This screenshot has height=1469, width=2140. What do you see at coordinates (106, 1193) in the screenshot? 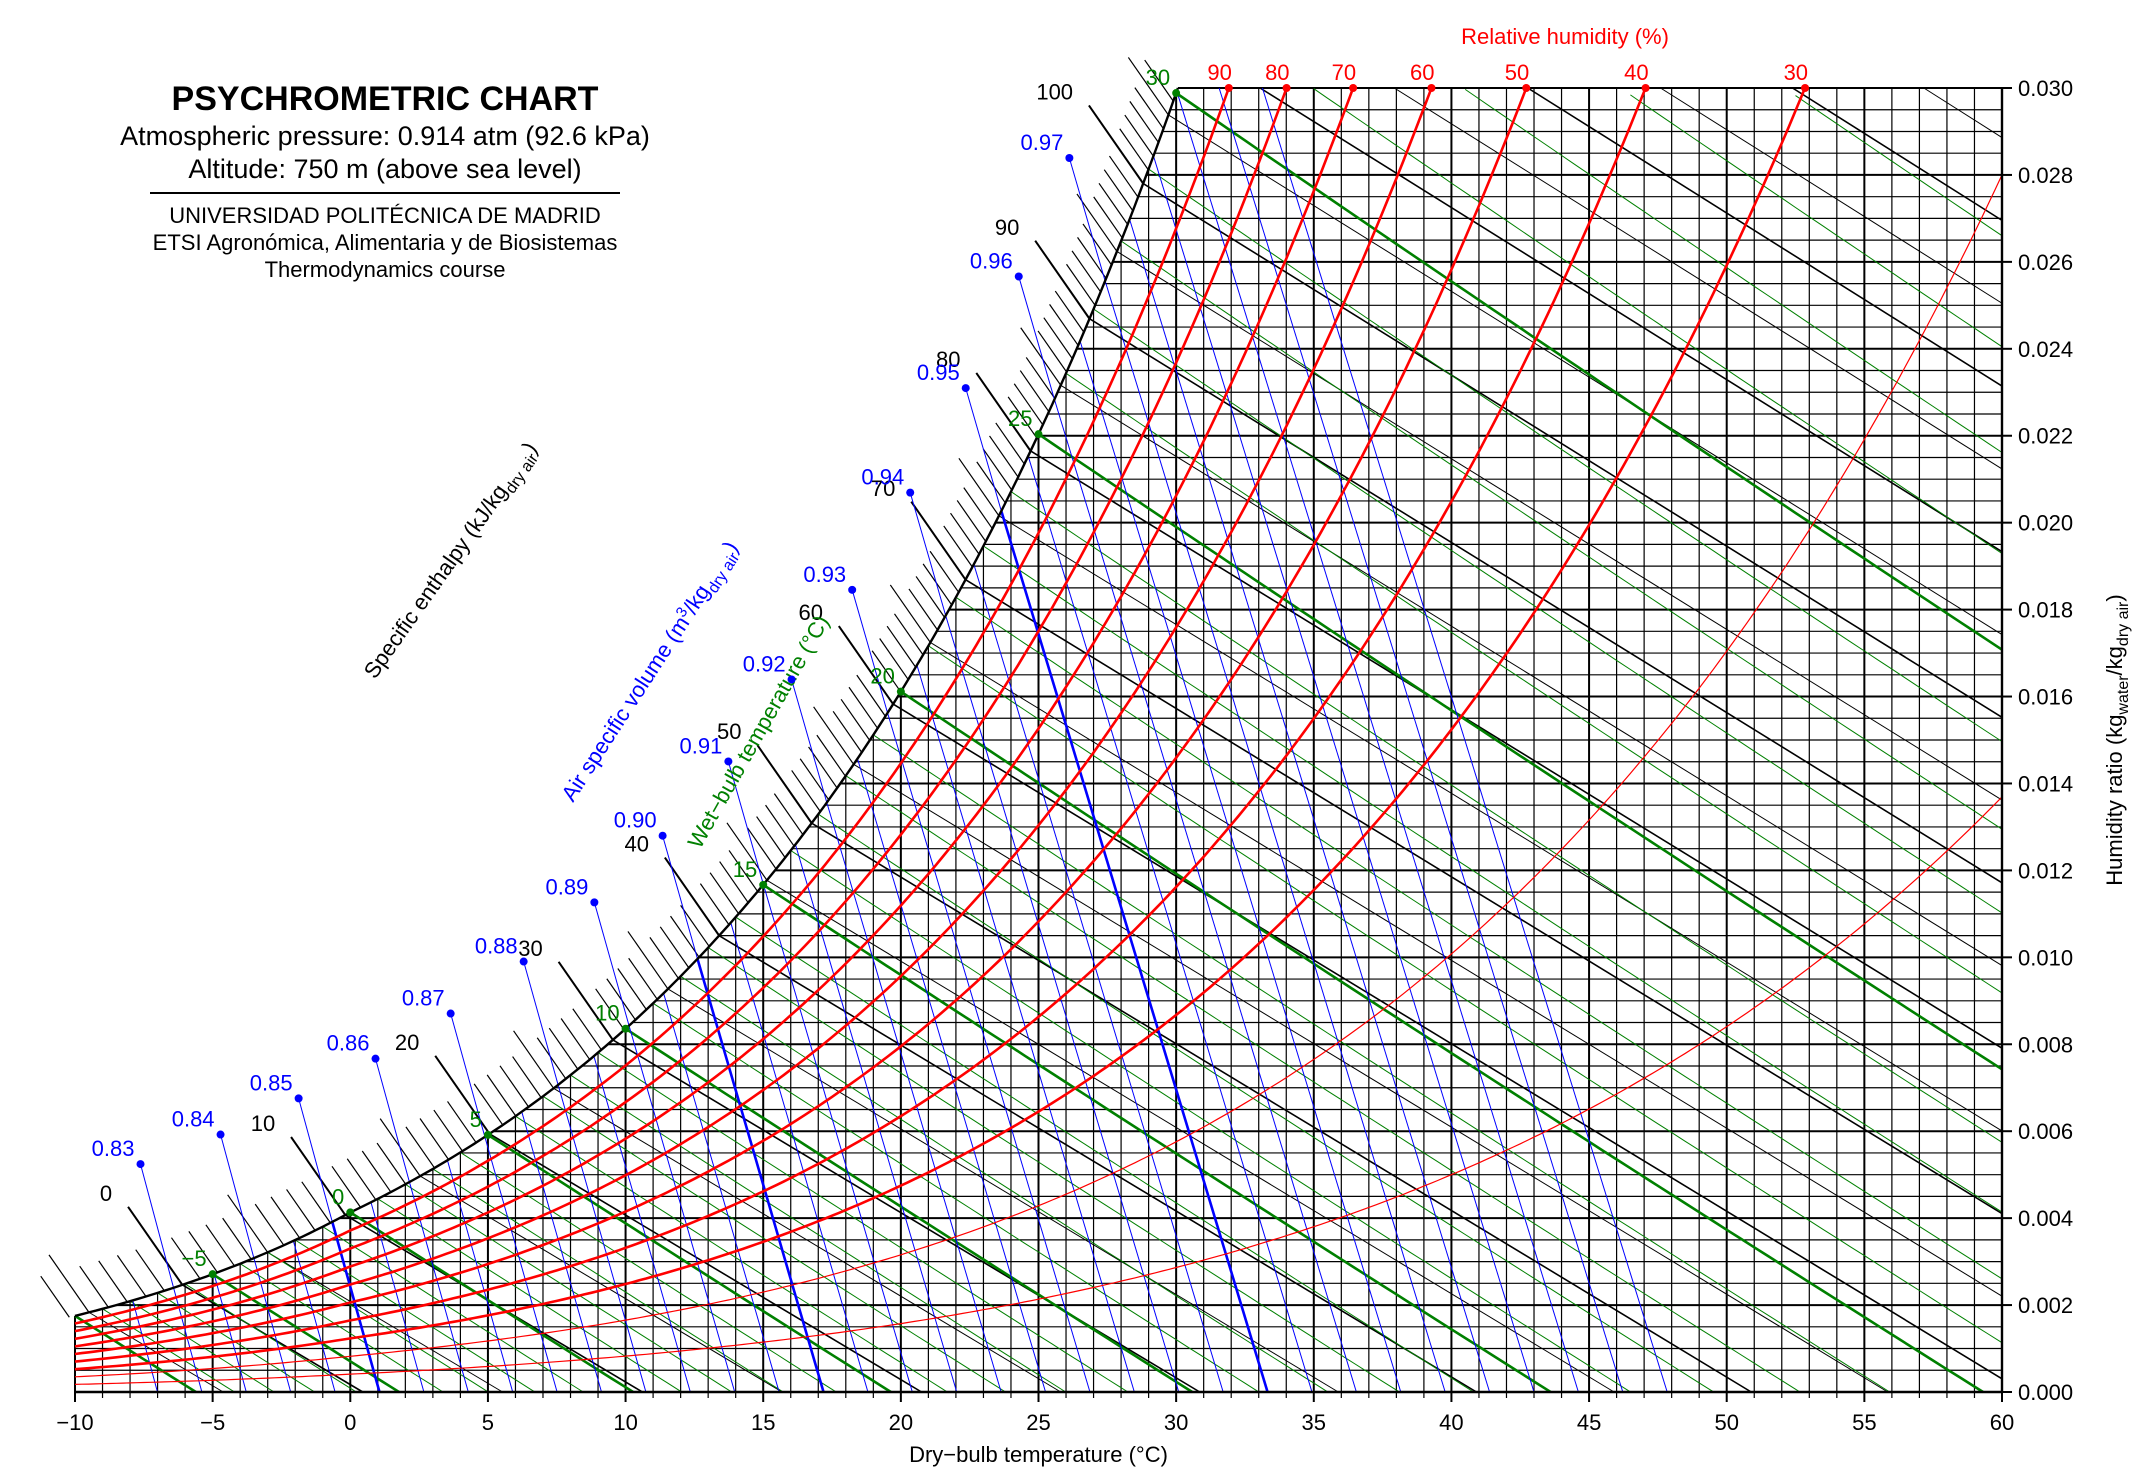
I see `enthalpy-label: 0` at bounding box center [106, 1193].